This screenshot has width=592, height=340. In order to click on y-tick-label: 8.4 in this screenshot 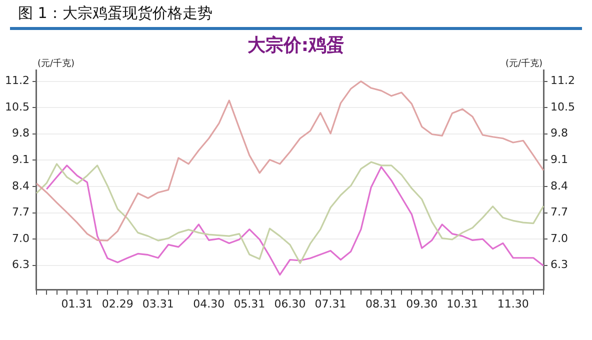, I will do `click(21, 185)`.